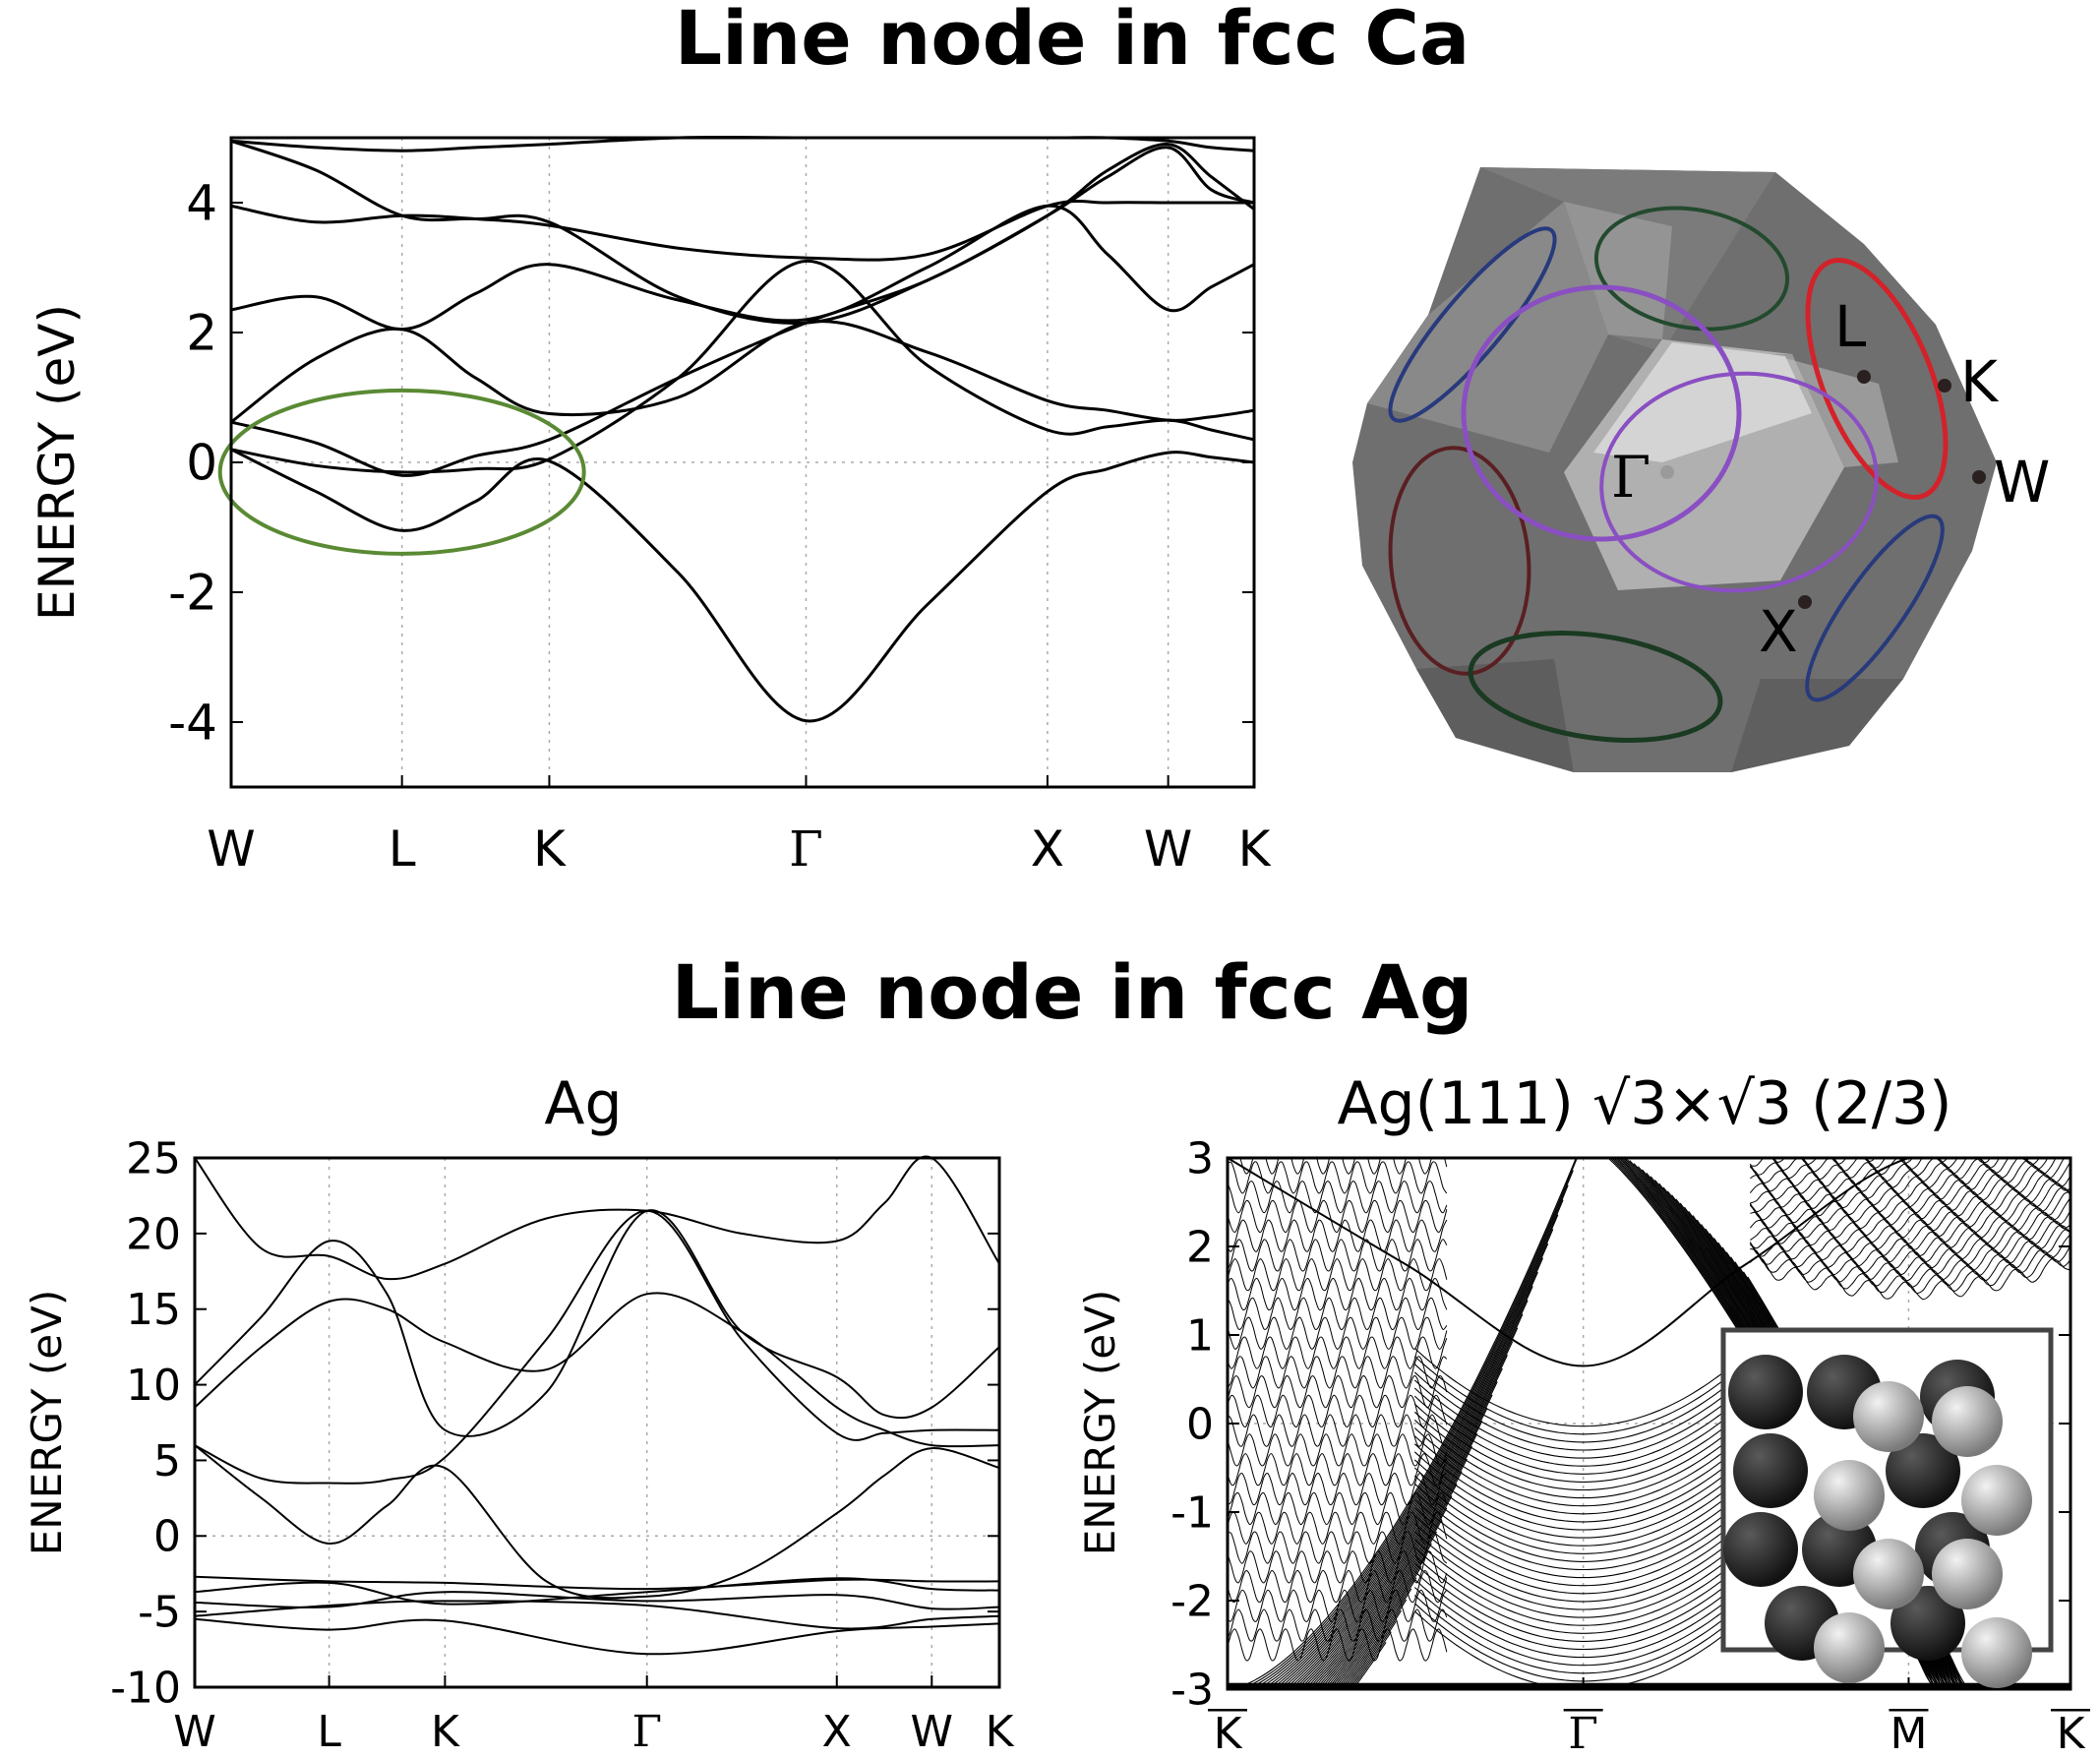 This screenshot has width=2100, height=1759. I want to click on chart-ag-grid, so click(597, 1422).